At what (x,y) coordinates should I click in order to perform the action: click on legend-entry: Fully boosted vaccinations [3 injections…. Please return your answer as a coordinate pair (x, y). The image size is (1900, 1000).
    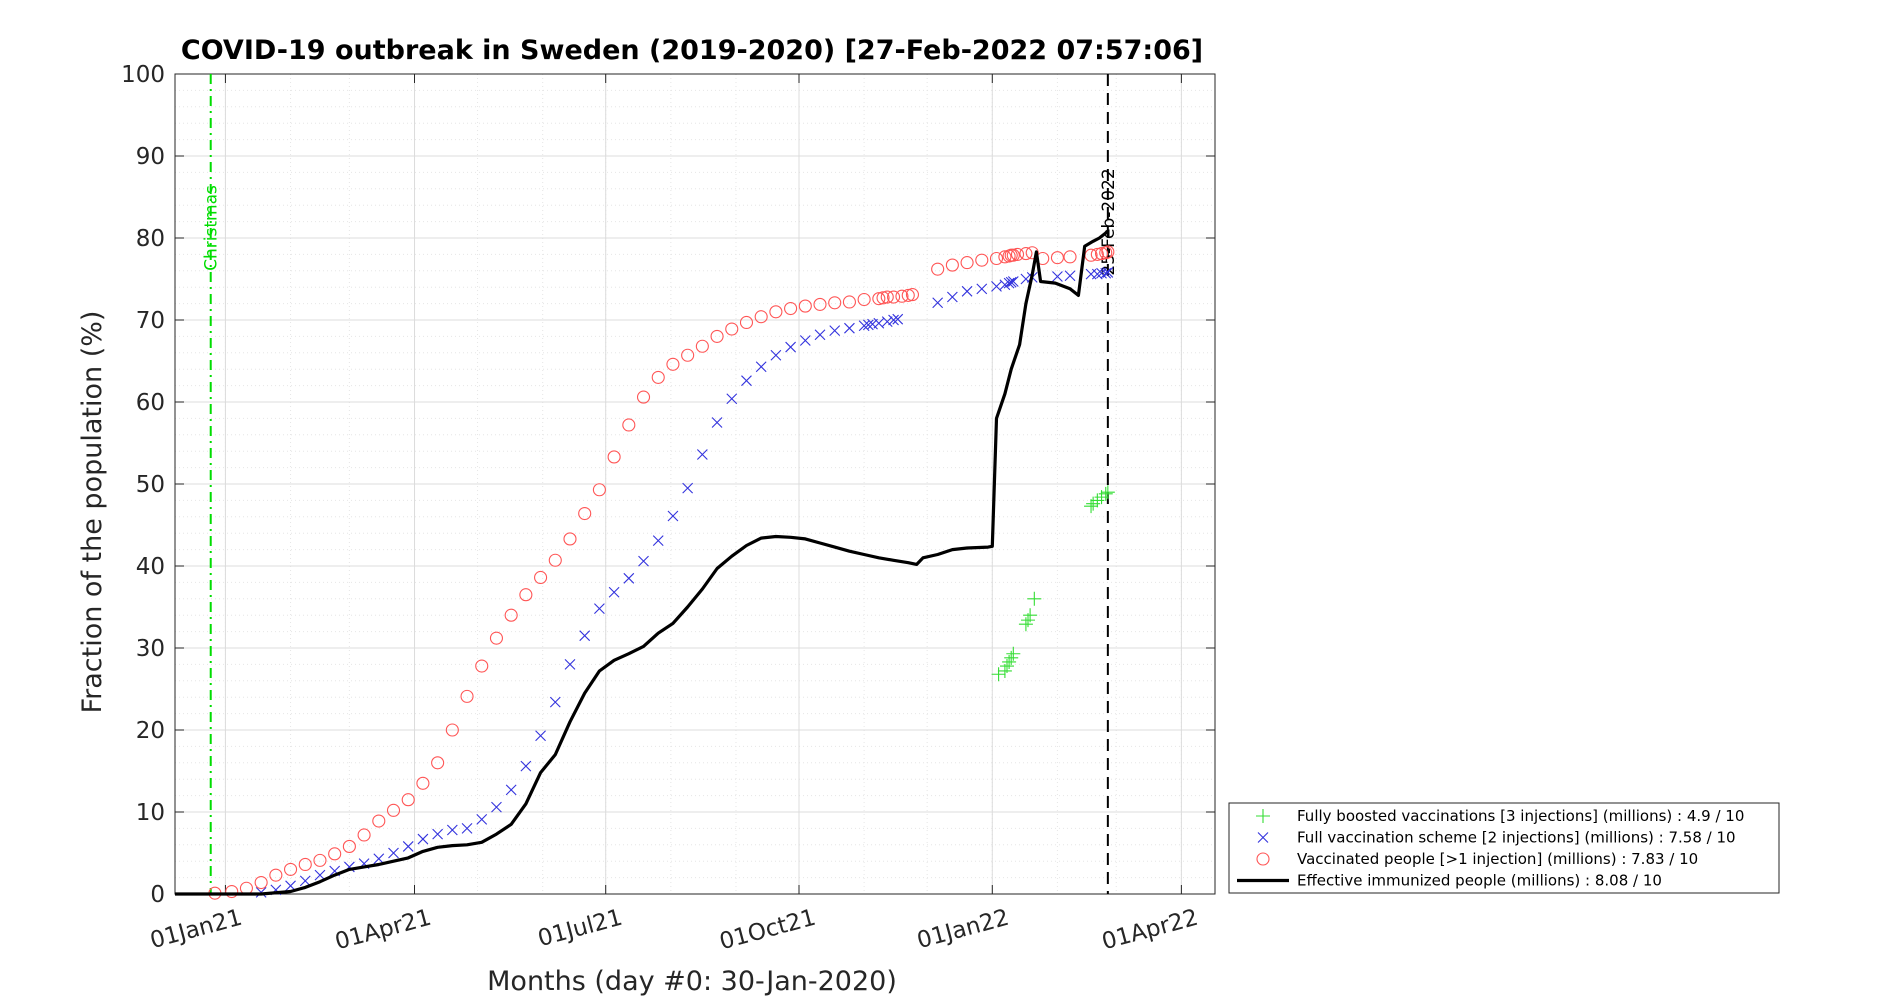
    Looking at the image, I should click on (1520, 816).